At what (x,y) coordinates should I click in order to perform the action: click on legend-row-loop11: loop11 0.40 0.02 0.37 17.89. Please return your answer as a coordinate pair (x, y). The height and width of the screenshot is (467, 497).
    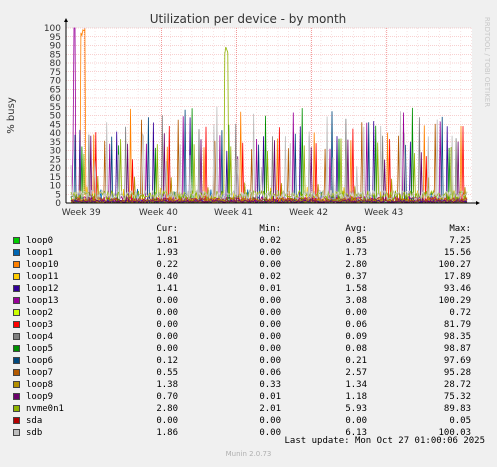
    Looking at the image, I should click on (248, 277).